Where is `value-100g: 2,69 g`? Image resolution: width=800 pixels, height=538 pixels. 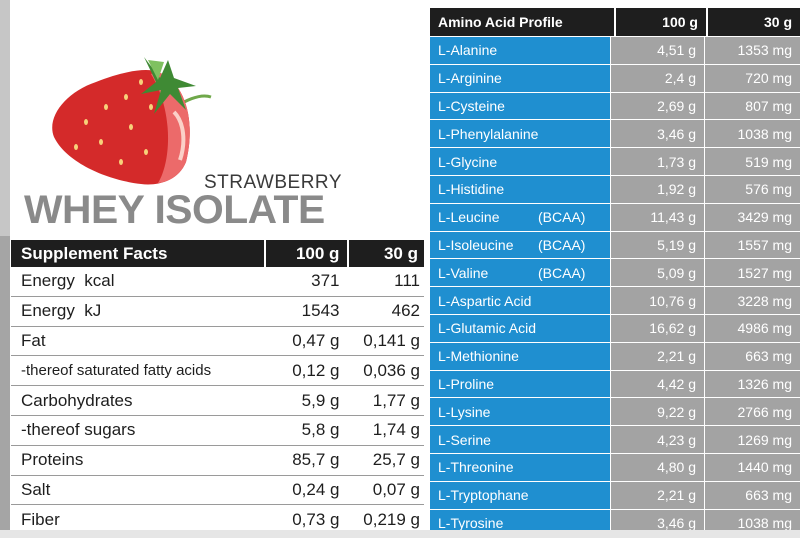 value-100g: 2,69 g is located at coordinates (657, 106).